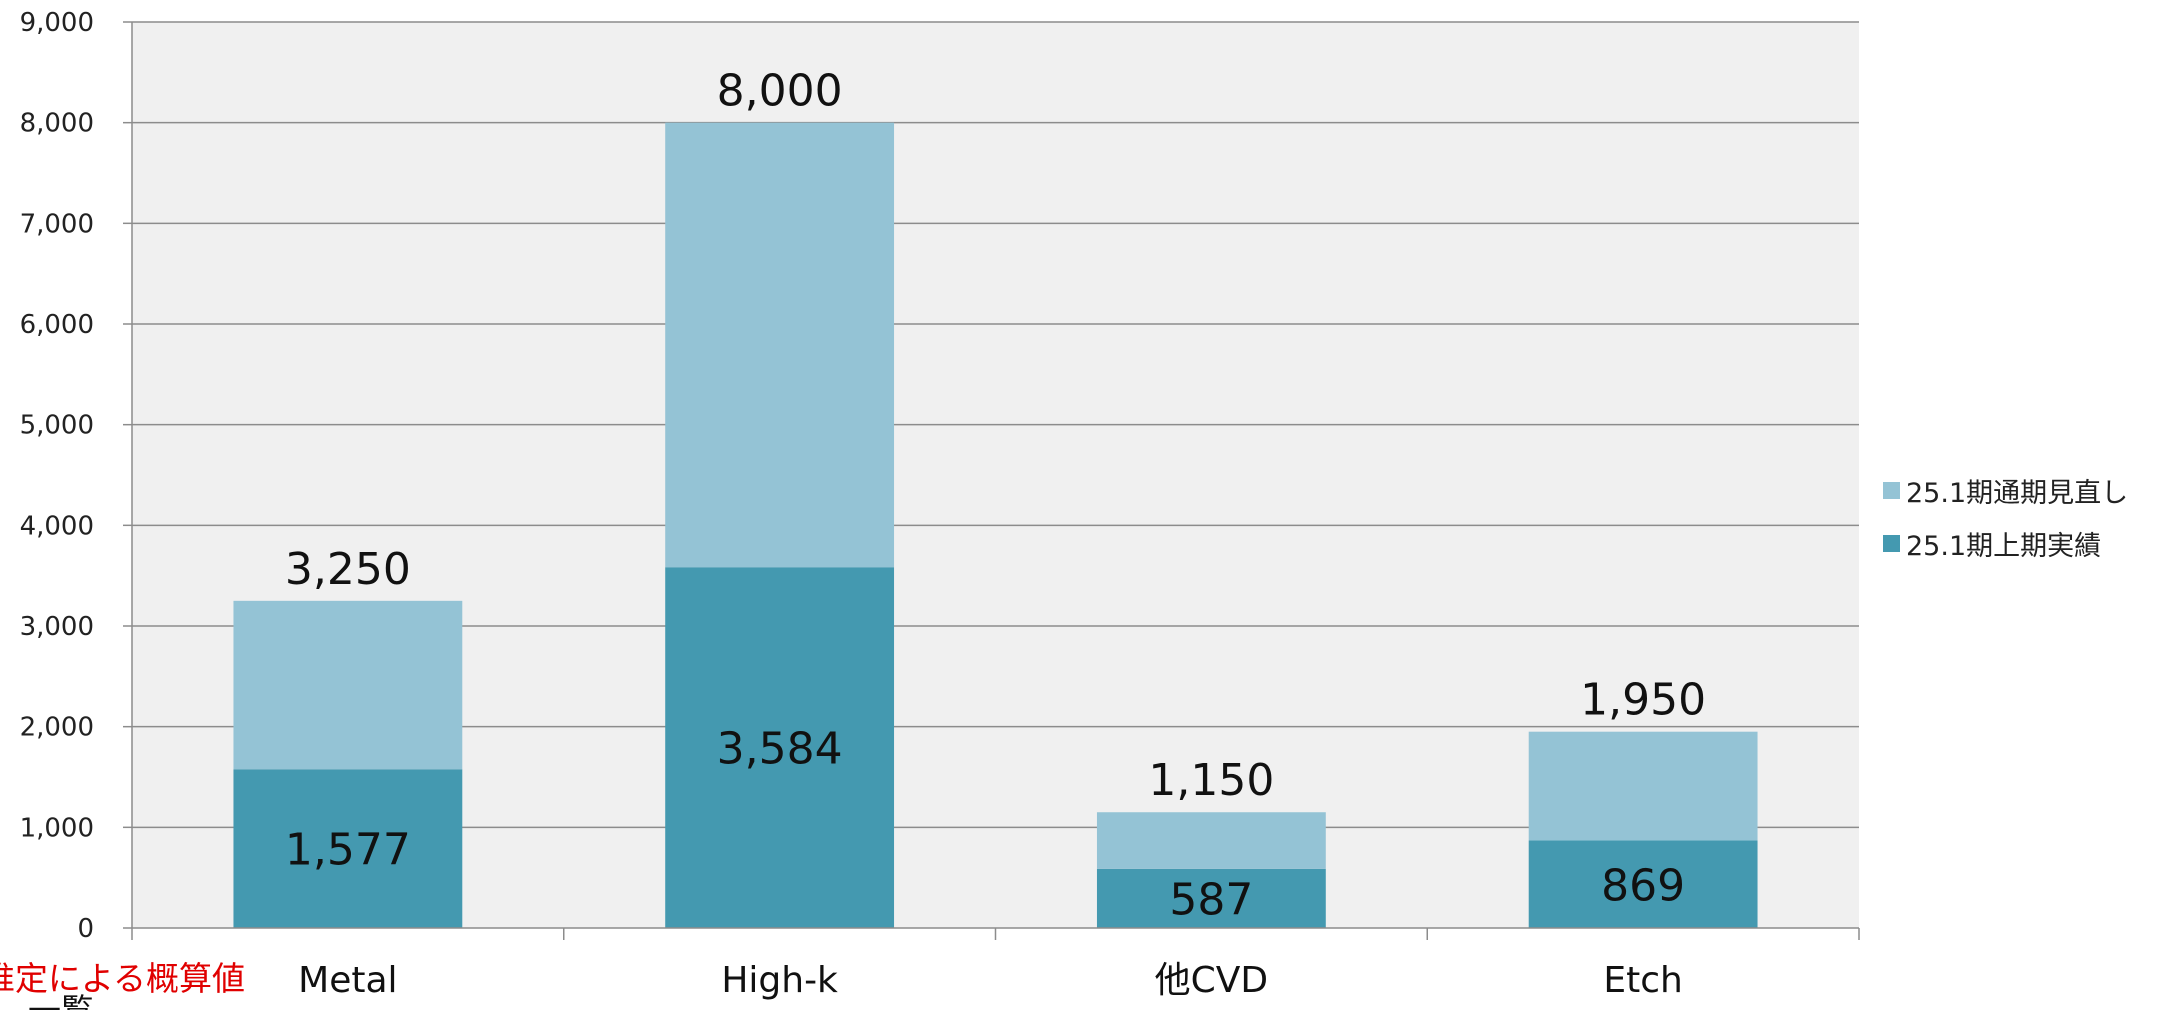  I want to click on legend-label-full-year-revised: 25.1期通期見直し, so click(2017, 493).